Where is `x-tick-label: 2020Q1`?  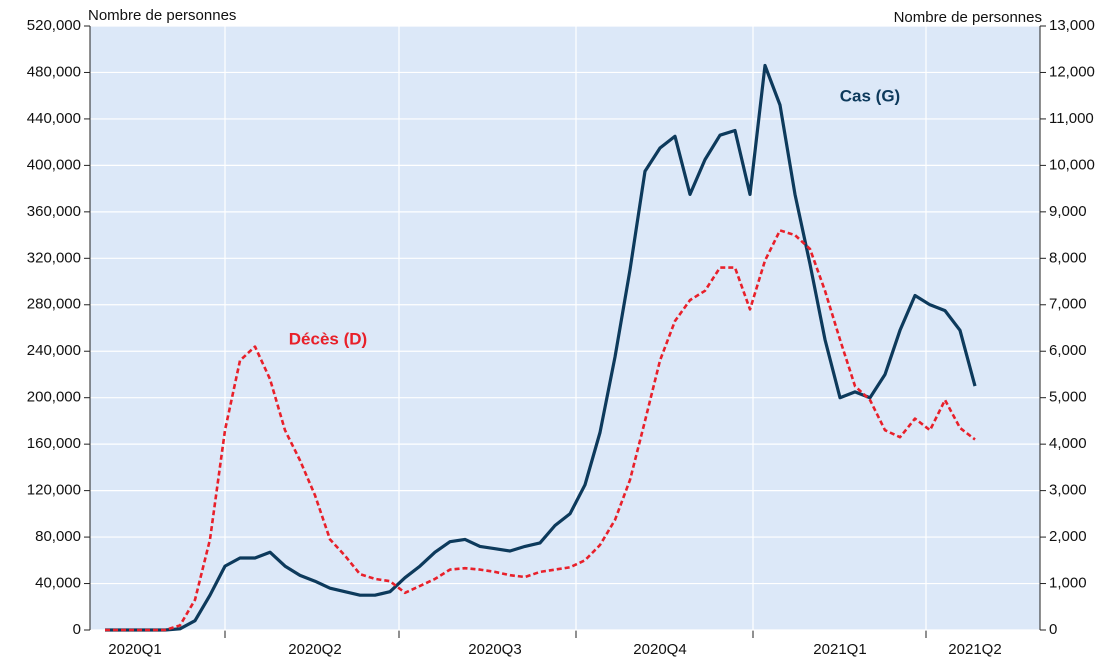
x-tick-label: 2020Q1 is located at coordinates (134, 649).